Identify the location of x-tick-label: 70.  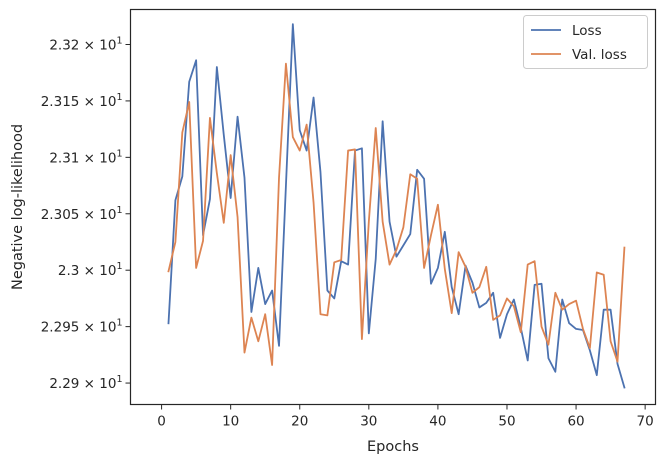
(645, 422).